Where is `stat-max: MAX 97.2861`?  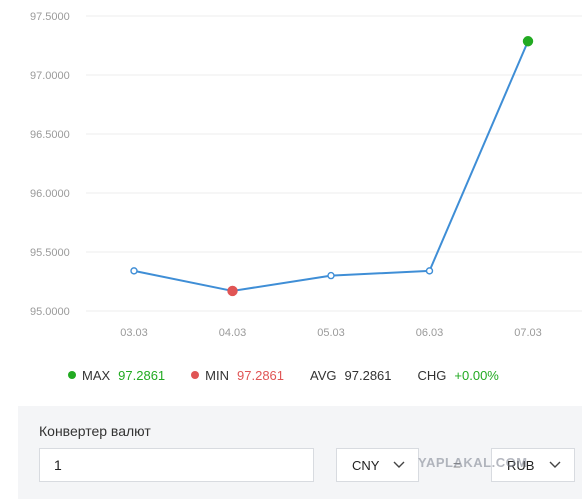
stat-max: MAX 97.2861 is located at coordinates (116, 375).